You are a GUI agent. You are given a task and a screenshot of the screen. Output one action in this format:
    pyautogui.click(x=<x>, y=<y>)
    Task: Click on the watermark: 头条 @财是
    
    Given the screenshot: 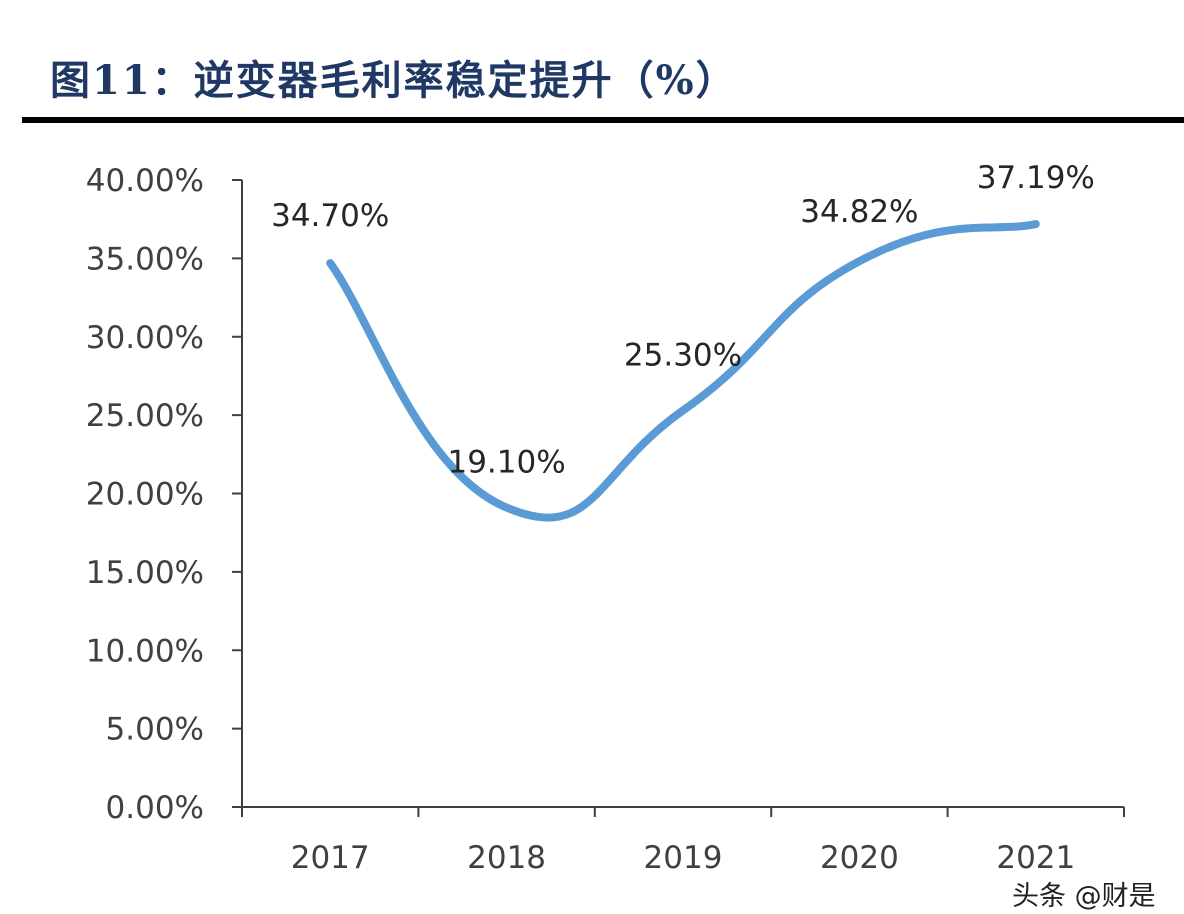 What is the action you would take?
    pyautogui.click(x=1084, y=896)
    